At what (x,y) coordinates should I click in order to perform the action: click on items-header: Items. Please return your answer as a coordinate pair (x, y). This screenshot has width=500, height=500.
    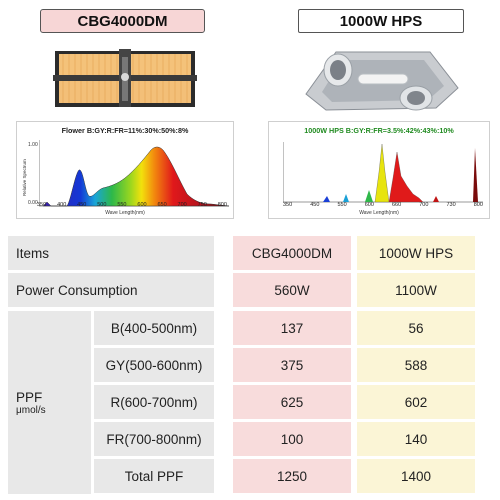
    Looking at the image, I should click on (111, 253).